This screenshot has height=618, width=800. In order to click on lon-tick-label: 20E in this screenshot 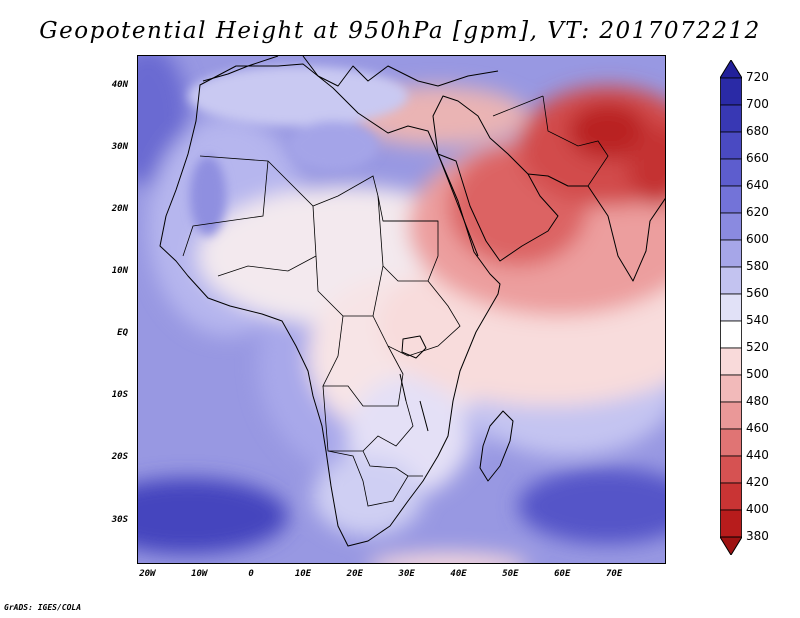, I will do `click(354, 574)`.